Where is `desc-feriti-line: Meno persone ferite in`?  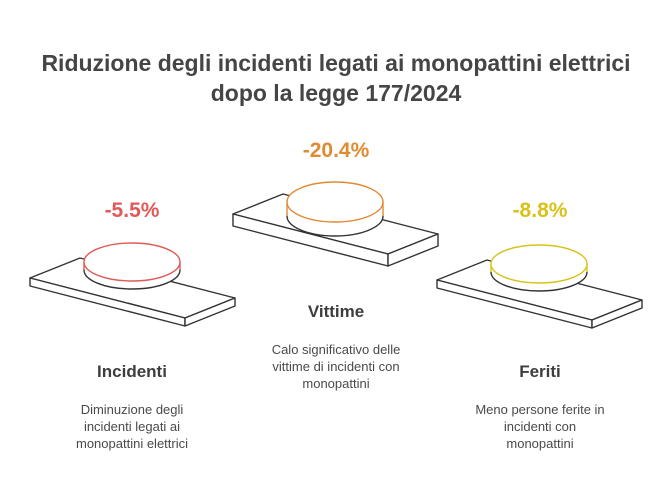
desc-feriti-line: Meno persone ferite in is located at coordinates (540, 409).